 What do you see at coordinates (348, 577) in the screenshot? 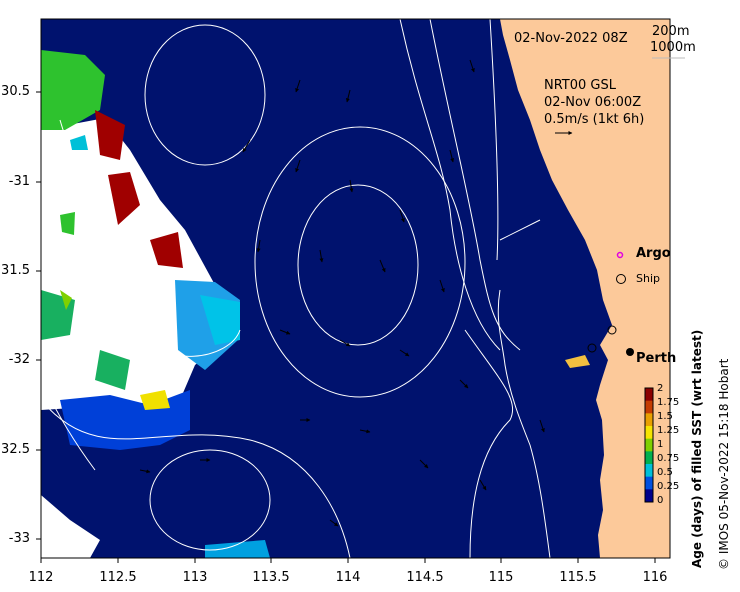
I see `x-tick-label: 114` at bounding box center [348, 577].